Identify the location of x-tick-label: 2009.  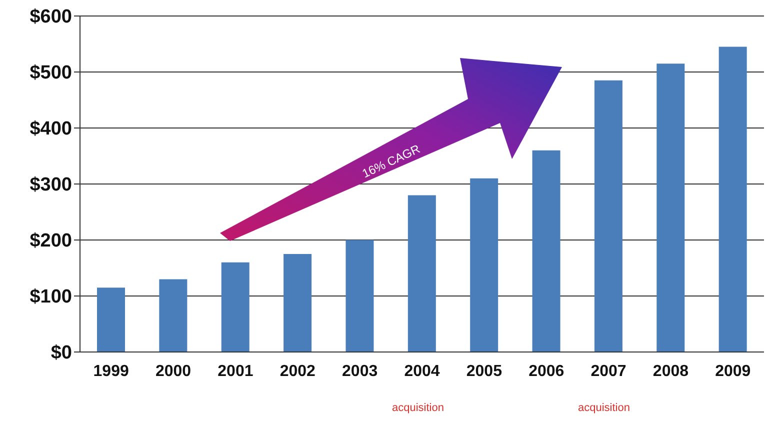
(733, 371).